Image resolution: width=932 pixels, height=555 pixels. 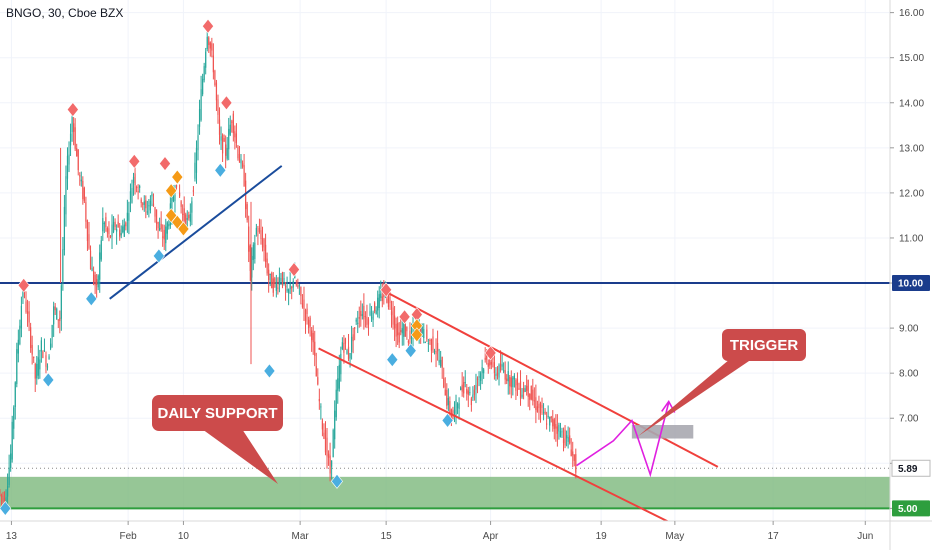 I want to click on y-tick-label: 11.00, so click(x=911, y=238).